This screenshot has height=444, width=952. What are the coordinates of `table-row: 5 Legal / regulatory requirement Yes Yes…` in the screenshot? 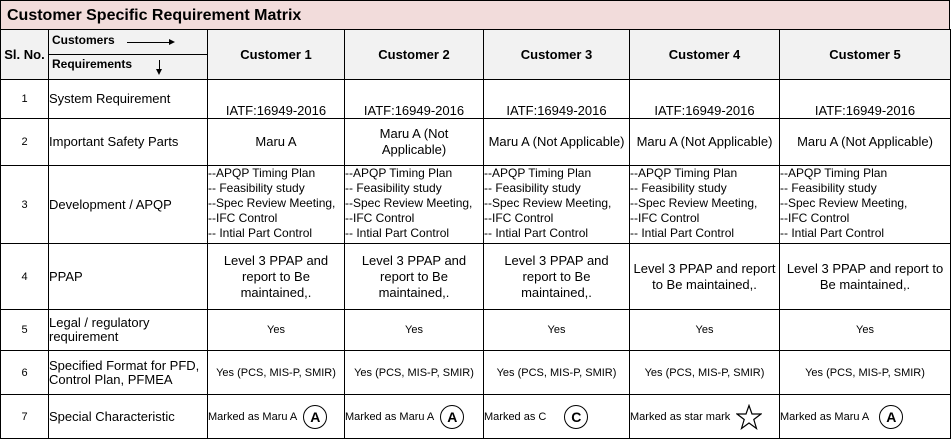 It's located at (475, 330).